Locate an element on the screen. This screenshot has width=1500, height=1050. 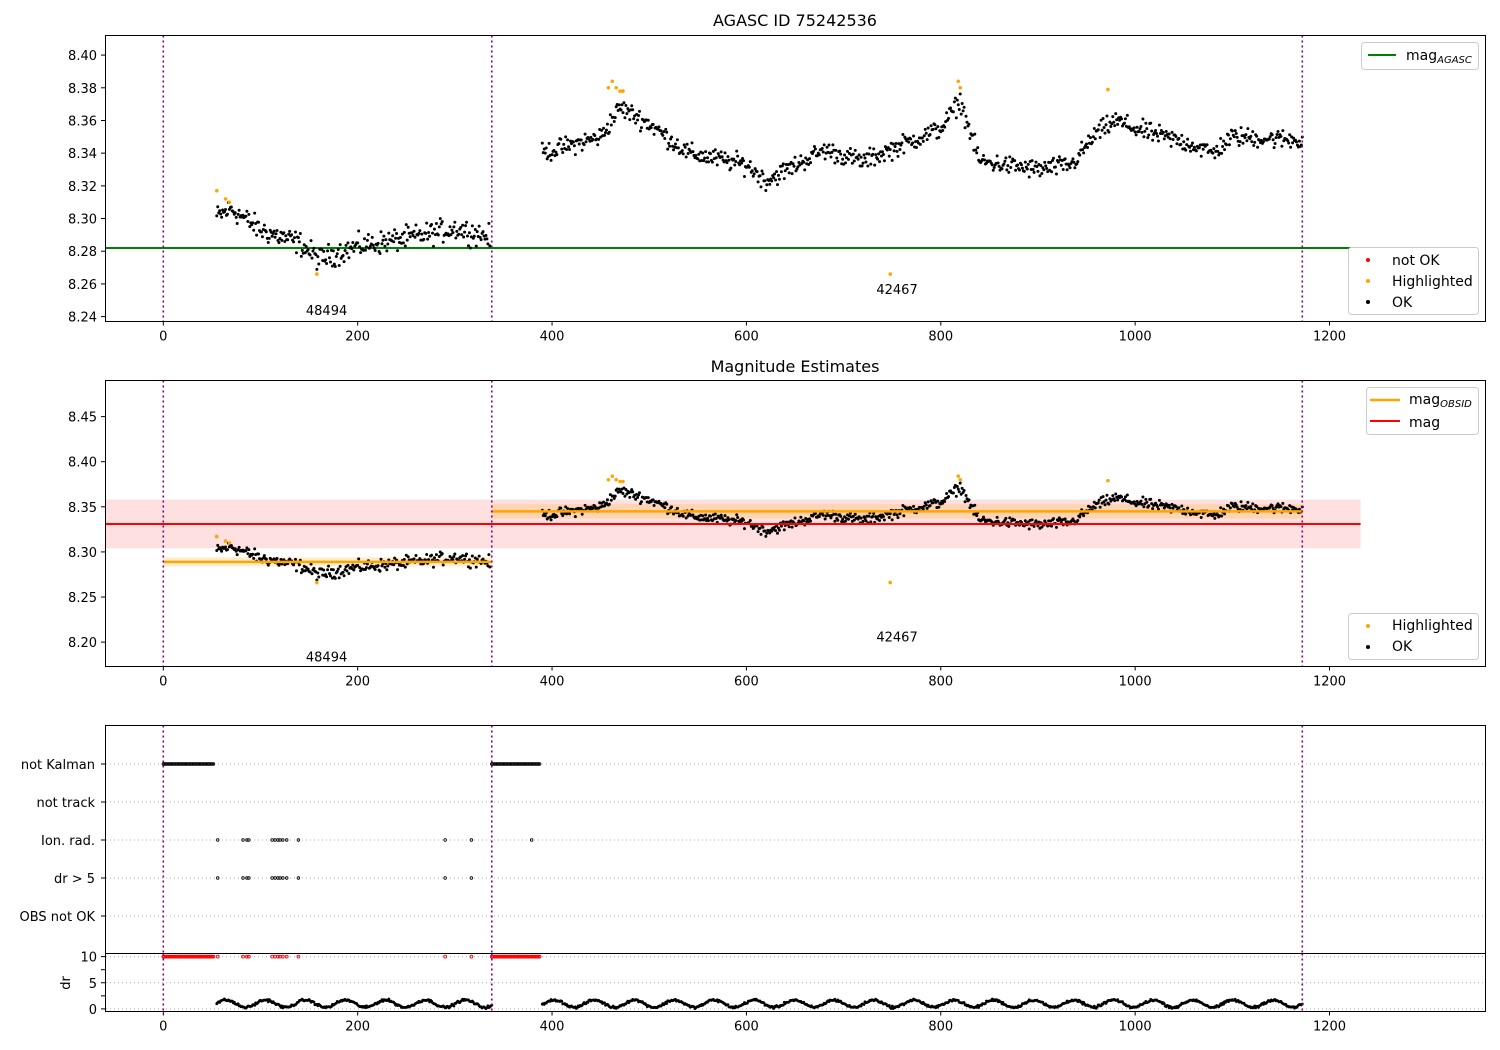
legend-marker-ok is located at coordinates (1368, 647).